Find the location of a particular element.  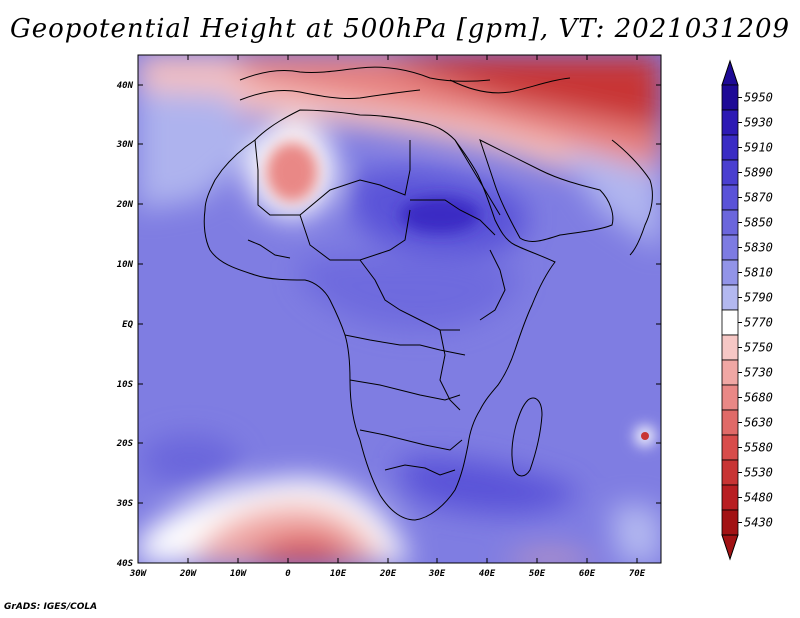

border-east-africa is located at coordinates (492, 285).